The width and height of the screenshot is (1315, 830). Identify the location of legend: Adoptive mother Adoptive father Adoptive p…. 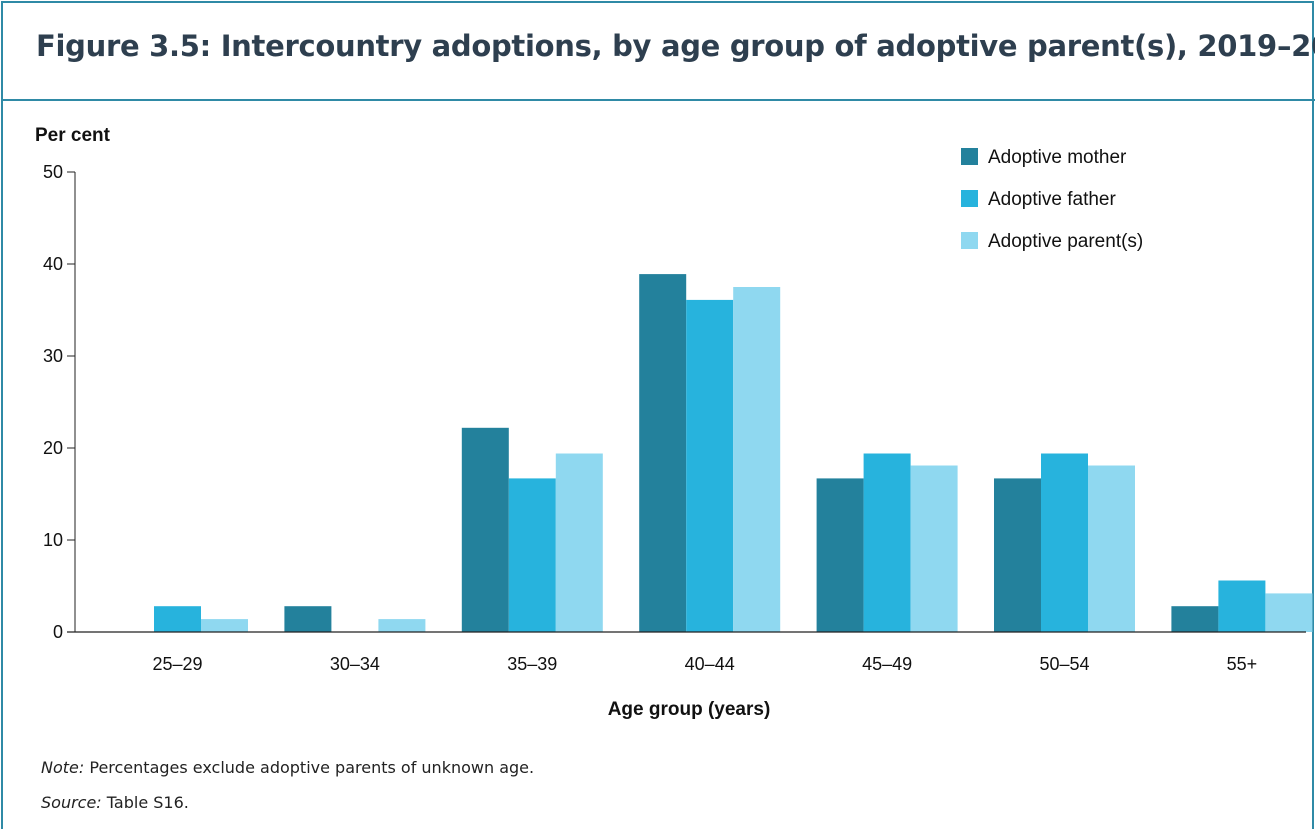
(1052, 199).